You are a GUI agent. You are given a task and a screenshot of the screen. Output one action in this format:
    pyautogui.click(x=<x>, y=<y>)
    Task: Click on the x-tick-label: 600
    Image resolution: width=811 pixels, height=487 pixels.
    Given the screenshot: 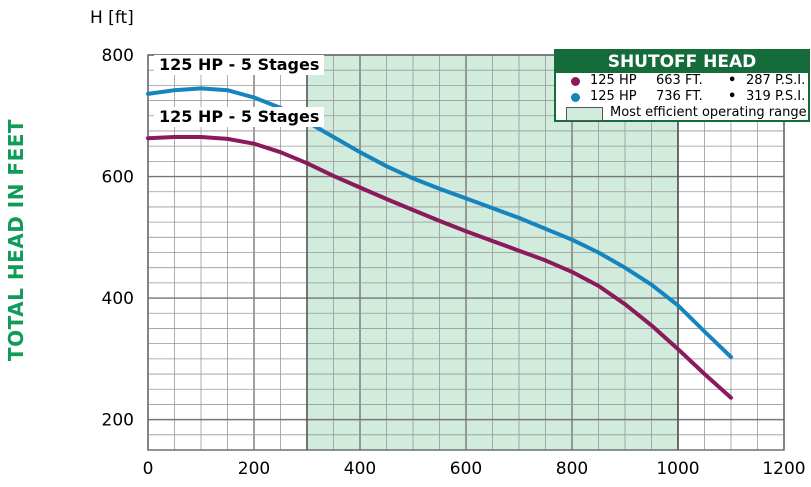 What is the action you would take?
    pyautogui.click(x=466, y=469)
    